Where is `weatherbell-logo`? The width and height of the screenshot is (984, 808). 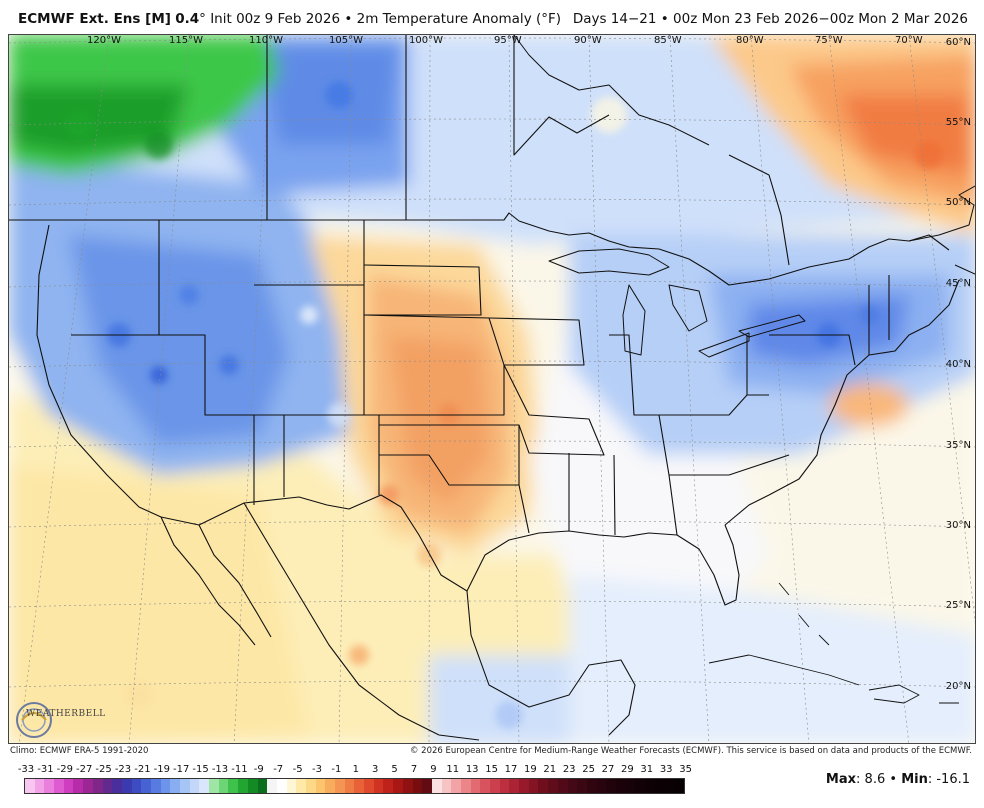
weatherbell-logo is located at coordinates (34, 720).